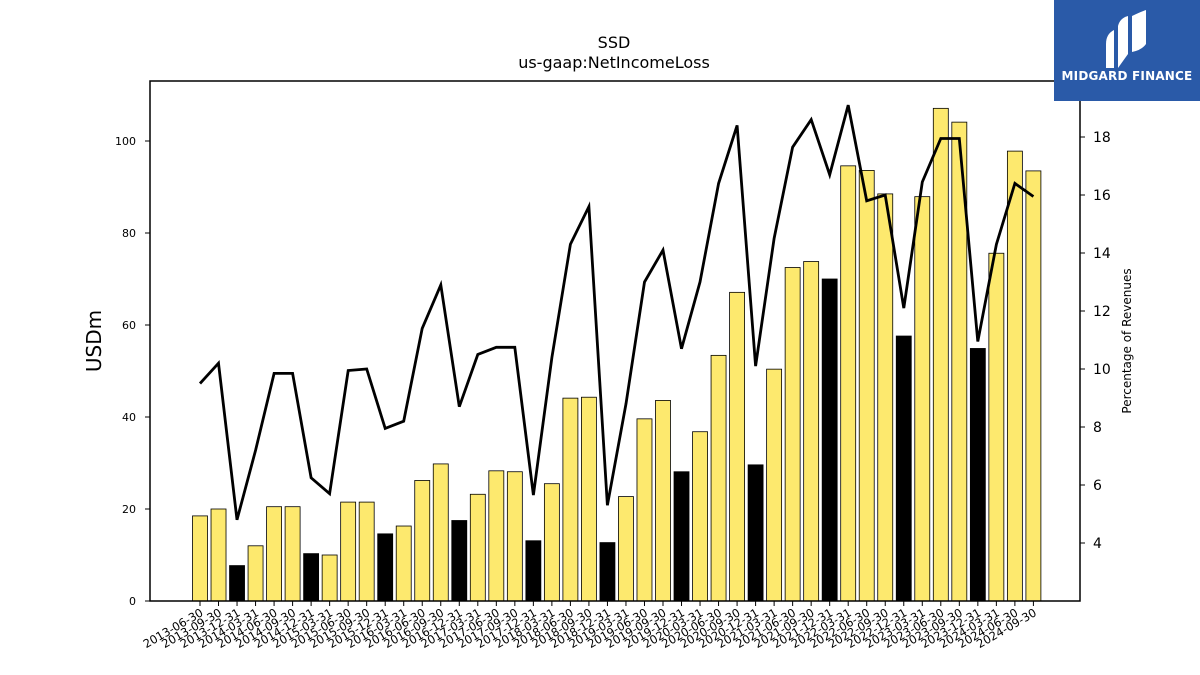 The width and height of the screenshot is (1200, 675). What do you see at coordinates (1097, 428) in the screenshot?
I see `y2-tick-label: 8` at bounding box center [1097, 428].